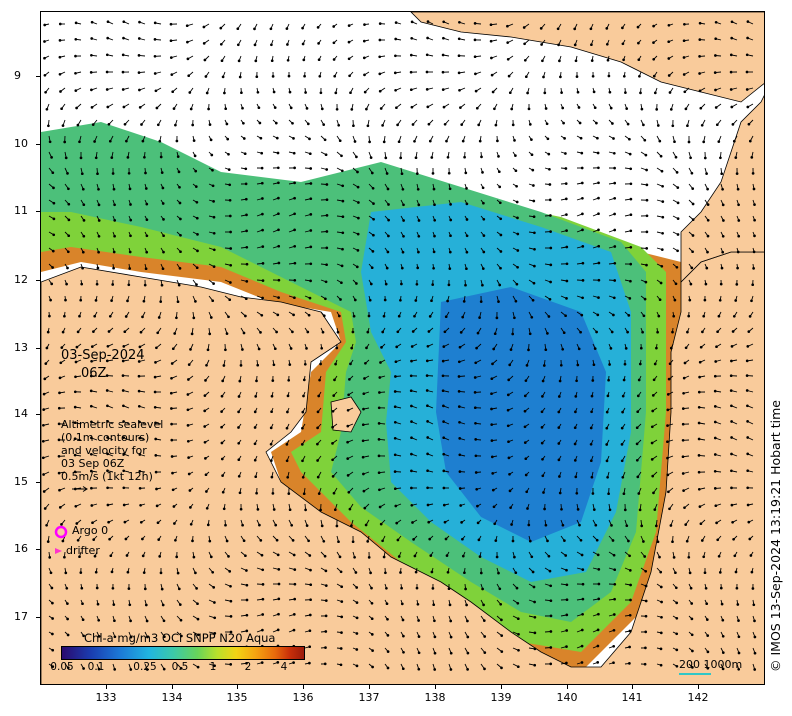 The width and height of the screenshot is (792, 716). Describe the element at coordinates (94, 373) in the screenshot. I see `time-label: 06Z` at that location.